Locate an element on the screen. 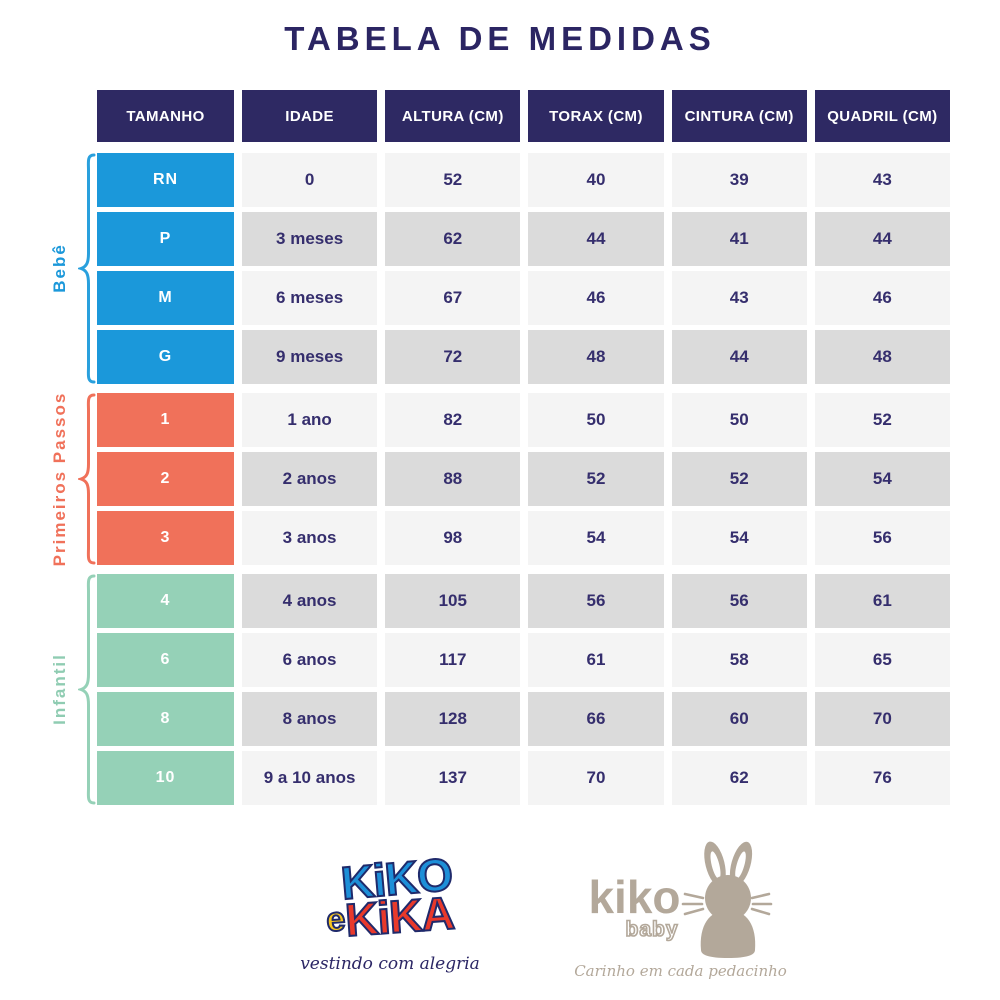 The height and width of the screenshot is (1000, 1000). bunny-icon is located at coordinates (726, 899).